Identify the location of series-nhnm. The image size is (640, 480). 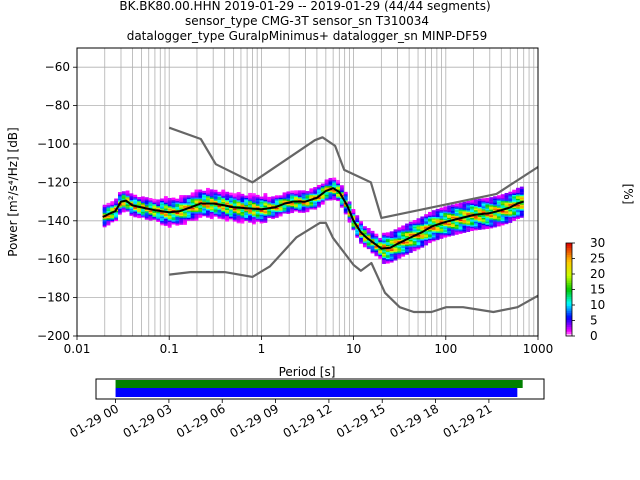
(353, 172).